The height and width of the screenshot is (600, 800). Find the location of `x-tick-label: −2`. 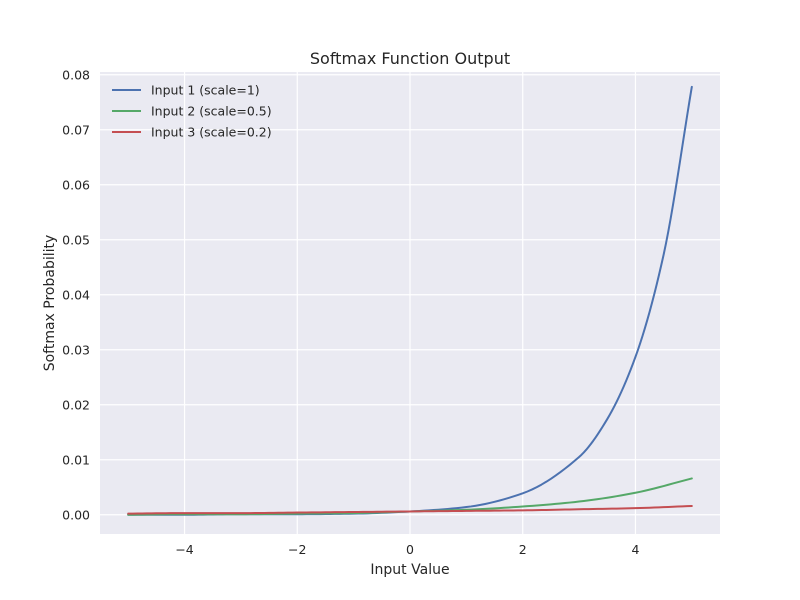

x-tick-label: −2 is located at coordinates (297, 549).